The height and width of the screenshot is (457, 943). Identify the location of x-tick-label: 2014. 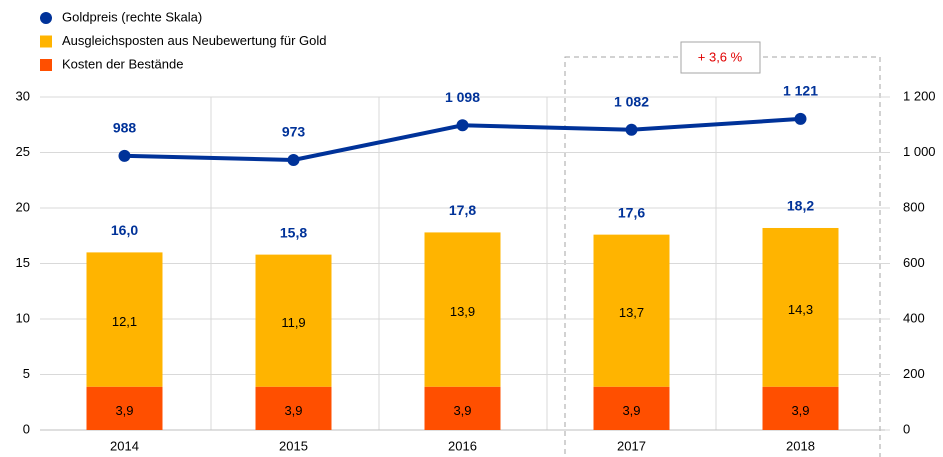
(124, 445).